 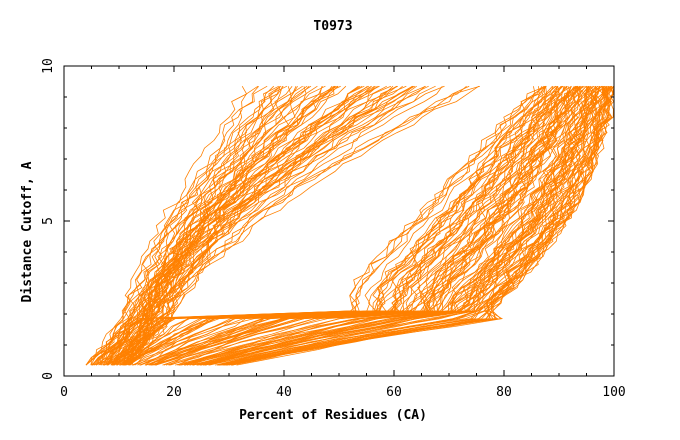 What do you see at coordinates (613, 392) in the screenshot?
I see `x-tick-label: 100` at bounding box center [613, 392].